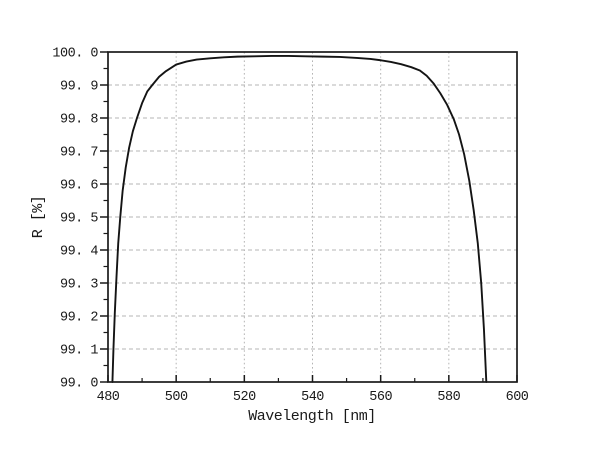 The height and width of the screenshot is (459, 600). Describe the element at coordinates (176, 397) in the screenshot. I see `x-tick-label: 500` at that location.